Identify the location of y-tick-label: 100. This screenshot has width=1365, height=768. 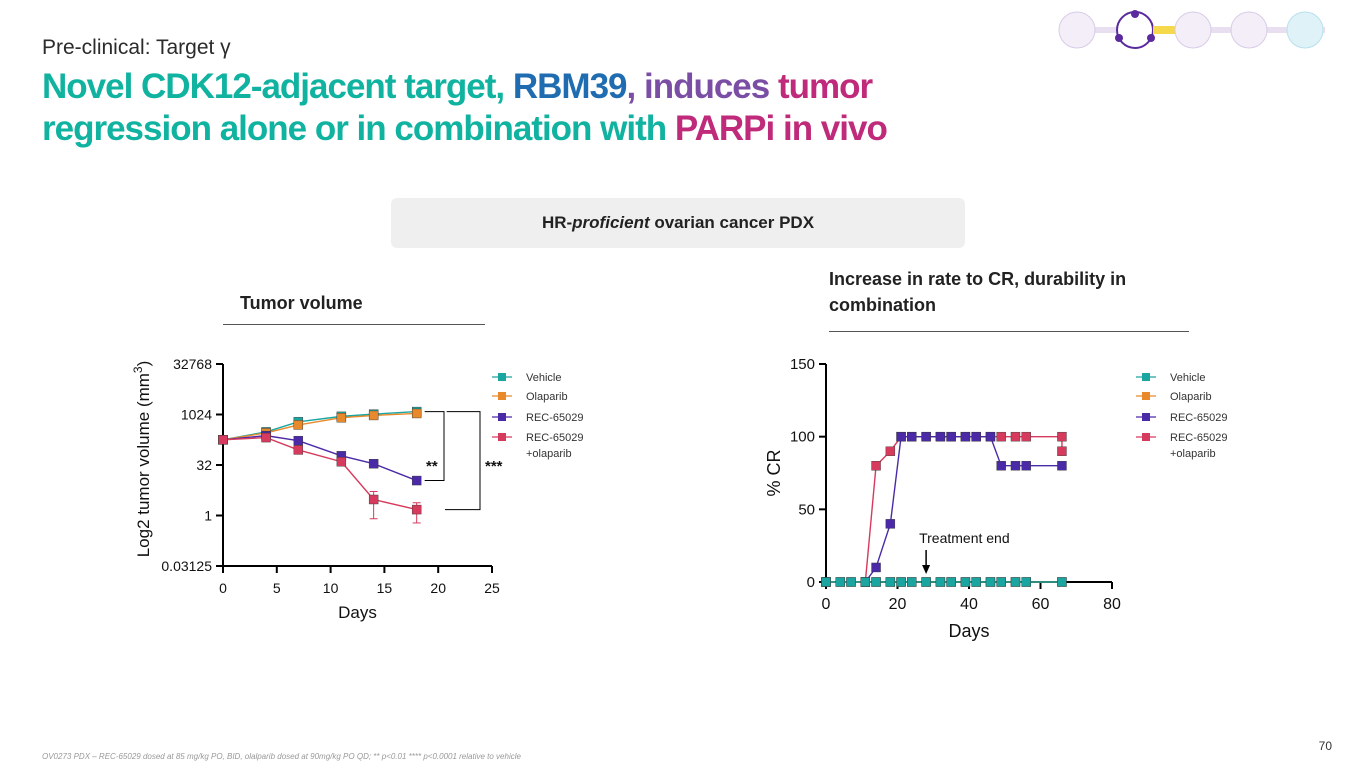
(802, 437).